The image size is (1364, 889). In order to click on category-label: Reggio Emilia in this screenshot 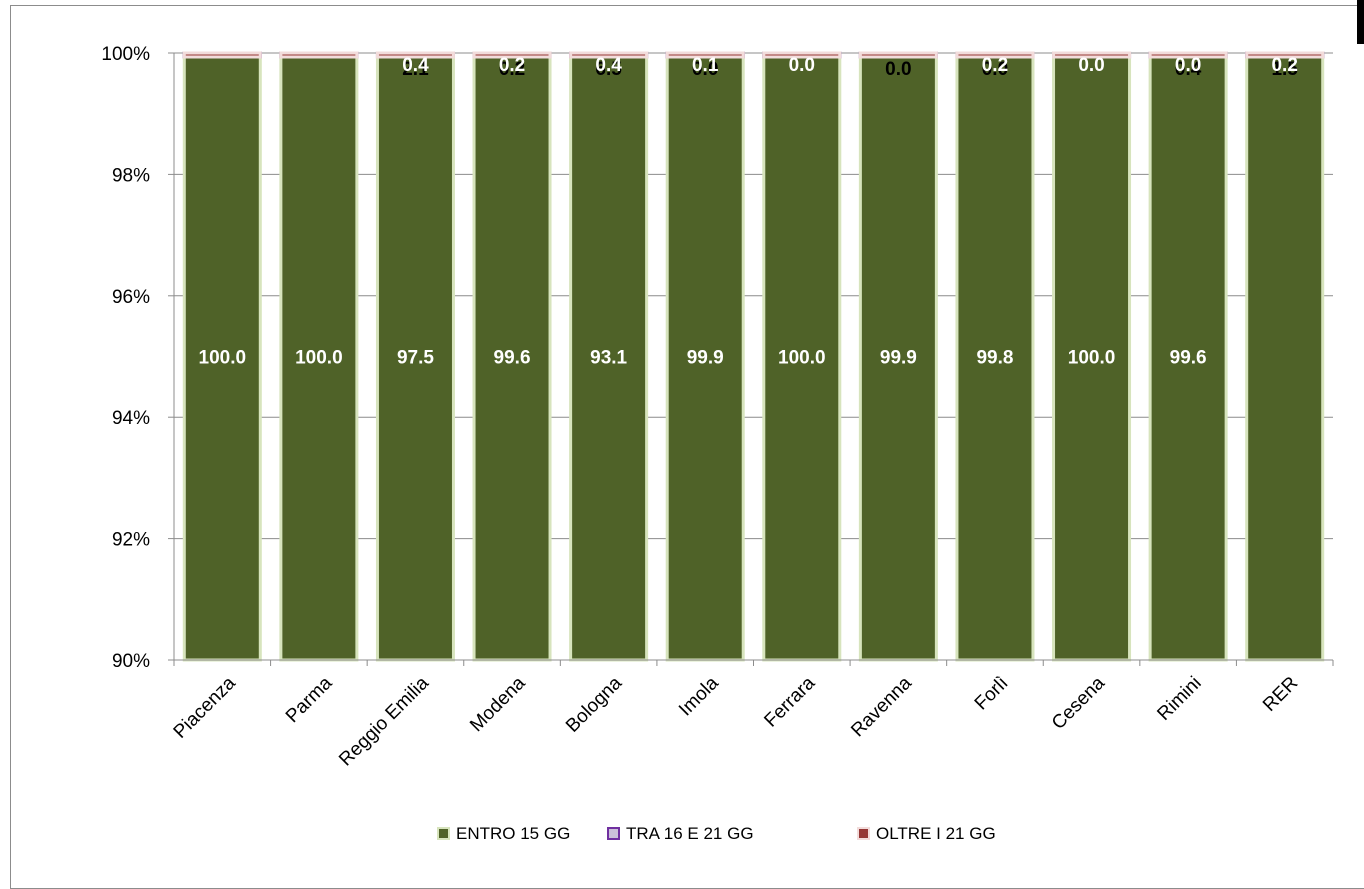, I will do `click(384, 721)`.